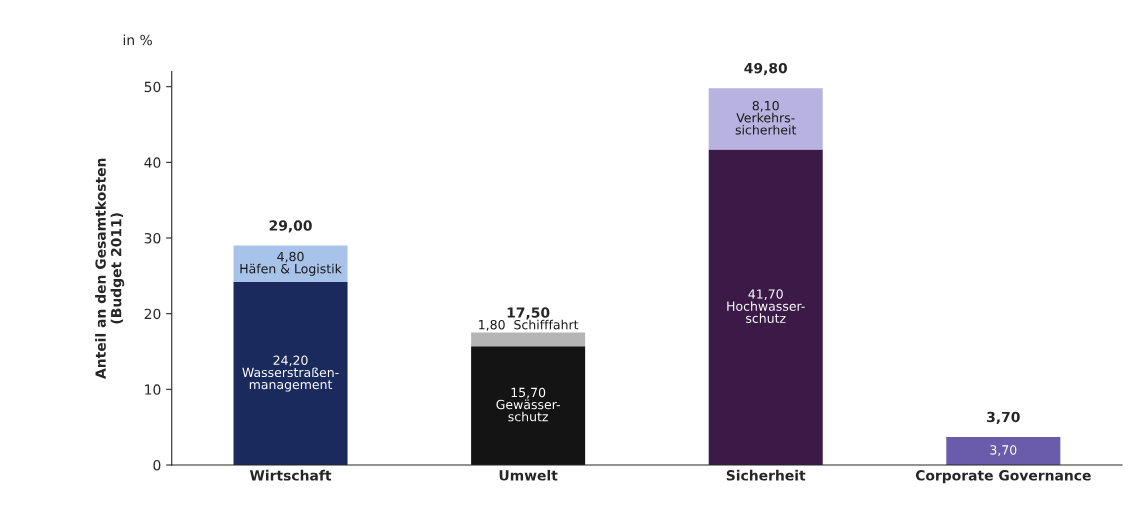  What do you see at coordinates (528, 475) in the screenshot?
I see `x-tick-label: Umwelt` at bounding box center [528, 475].